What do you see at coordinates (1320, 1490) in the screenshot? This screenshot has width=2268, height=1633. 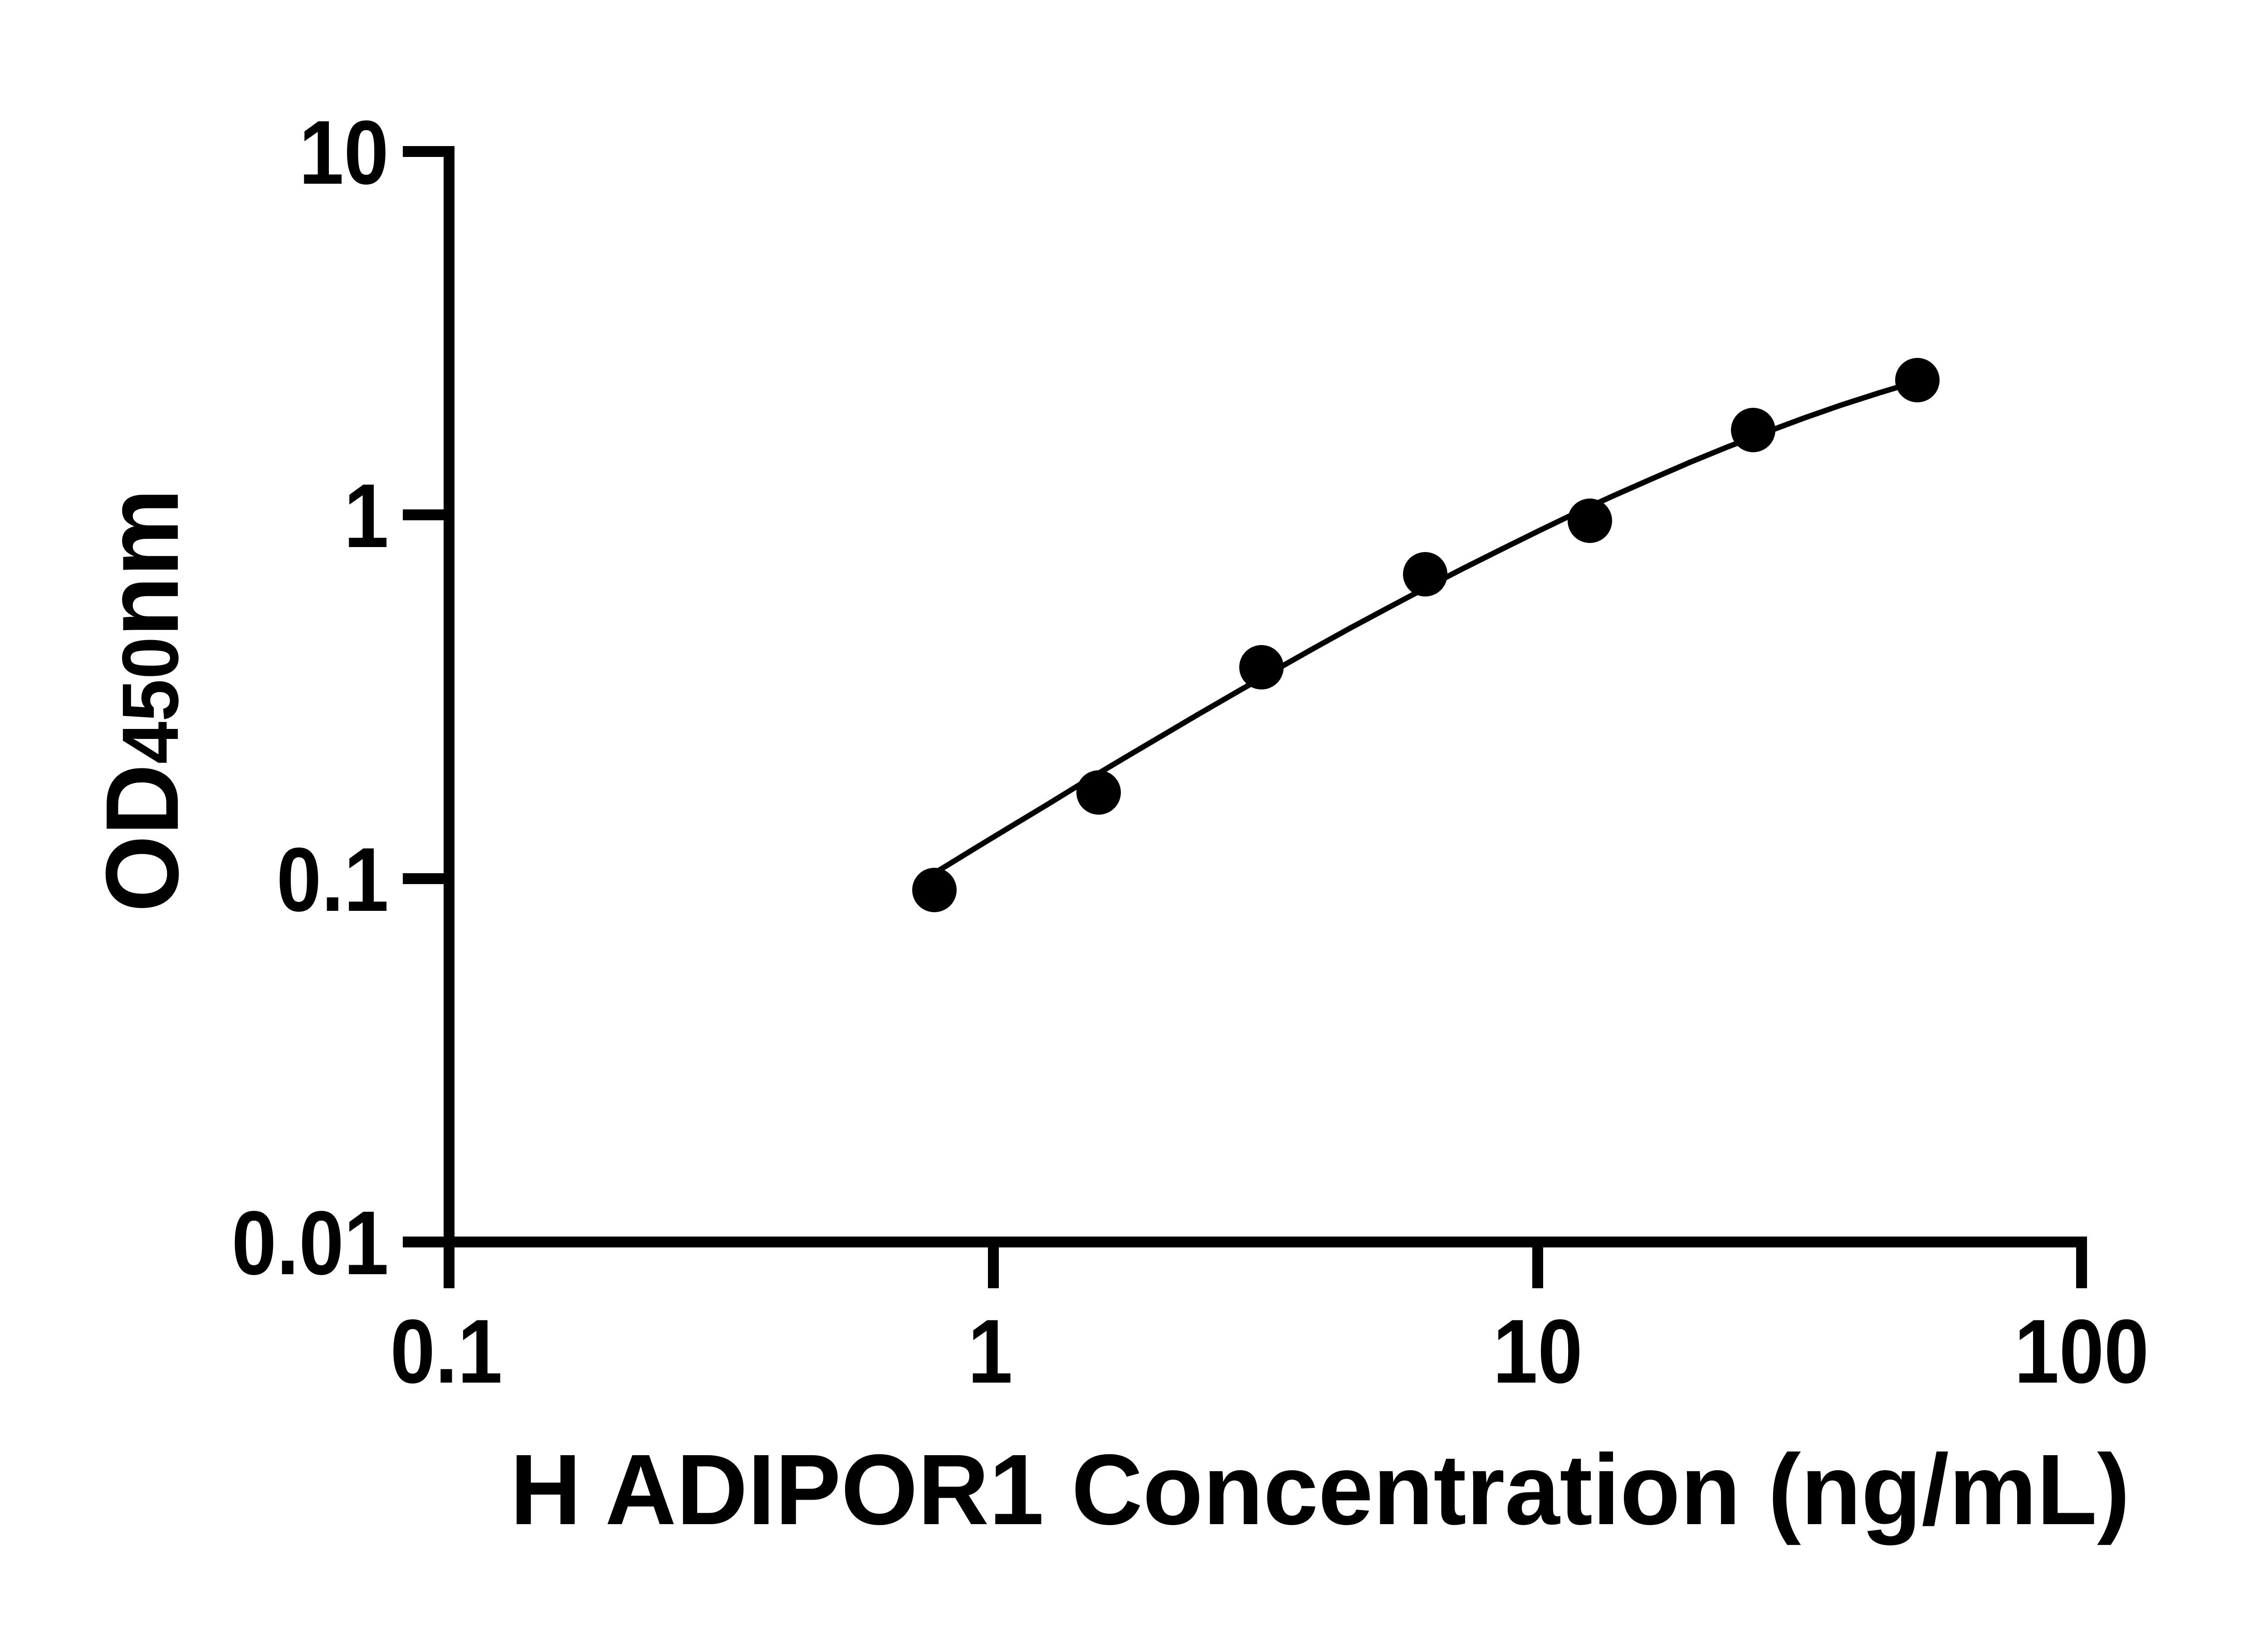 I see `svg-text:H ADIPOR1 Concentration (ng/mL: H ADIPOR1 Concentration (ng/mL)` at bounding box center [1320, 1490].